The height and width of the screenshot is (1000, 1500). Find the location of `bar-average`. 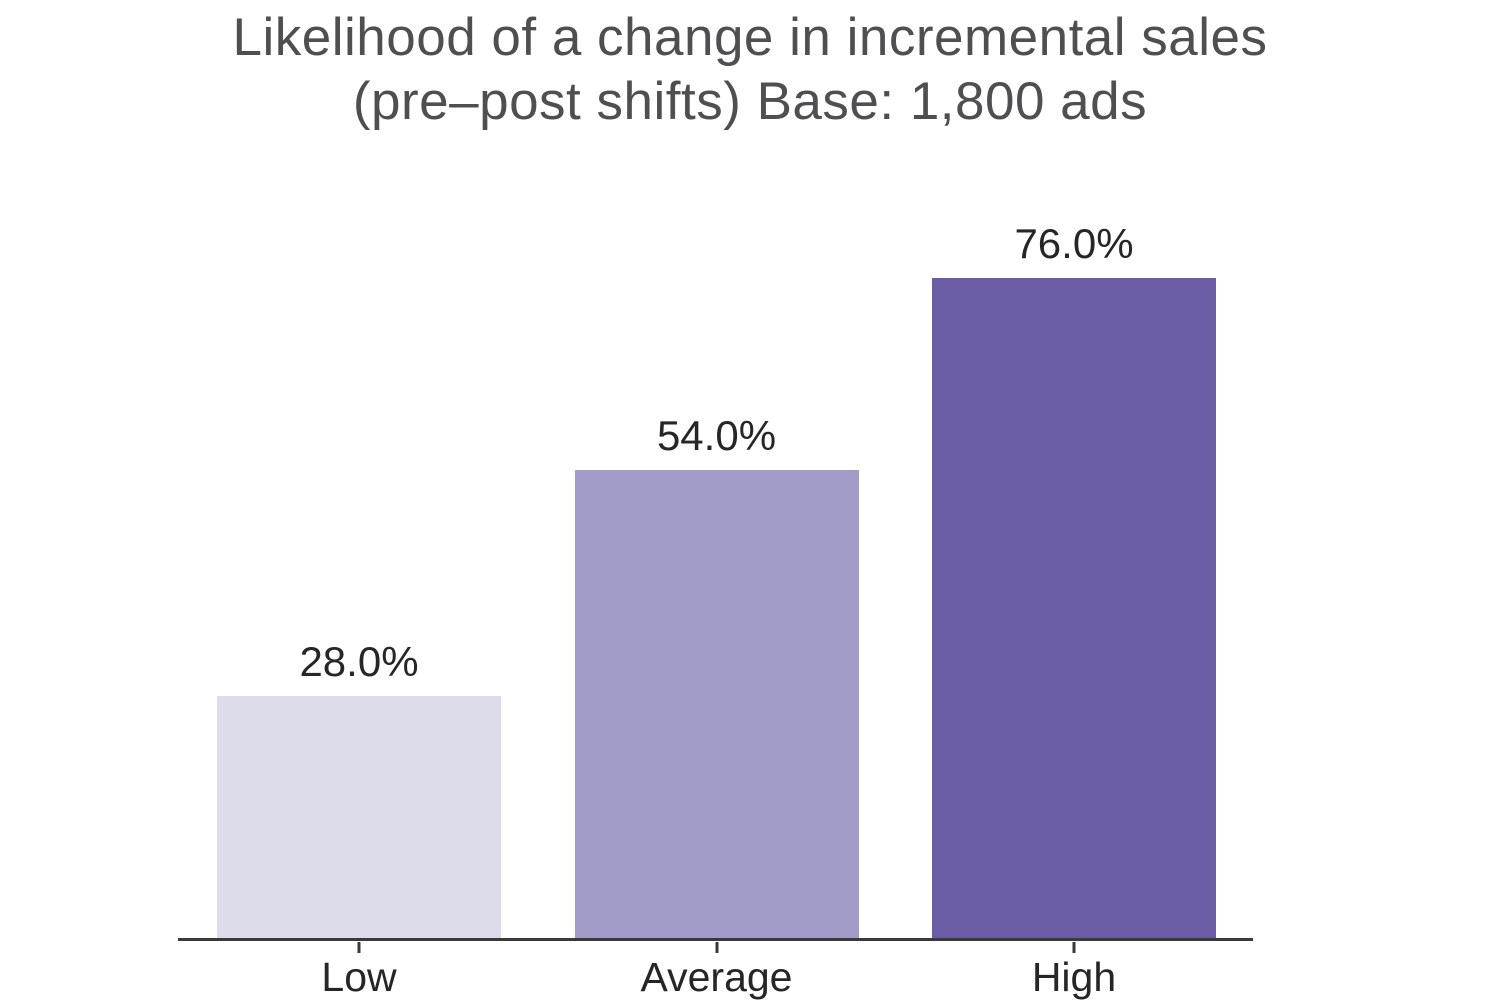

bar-average is located at coordinates (716, 704).